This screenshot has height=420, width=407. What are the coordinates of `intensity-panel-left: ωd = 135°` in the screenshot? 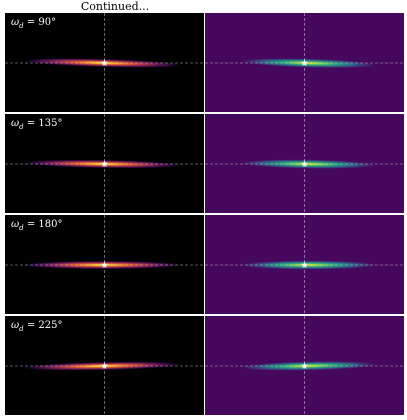 It's located at (104, 163).